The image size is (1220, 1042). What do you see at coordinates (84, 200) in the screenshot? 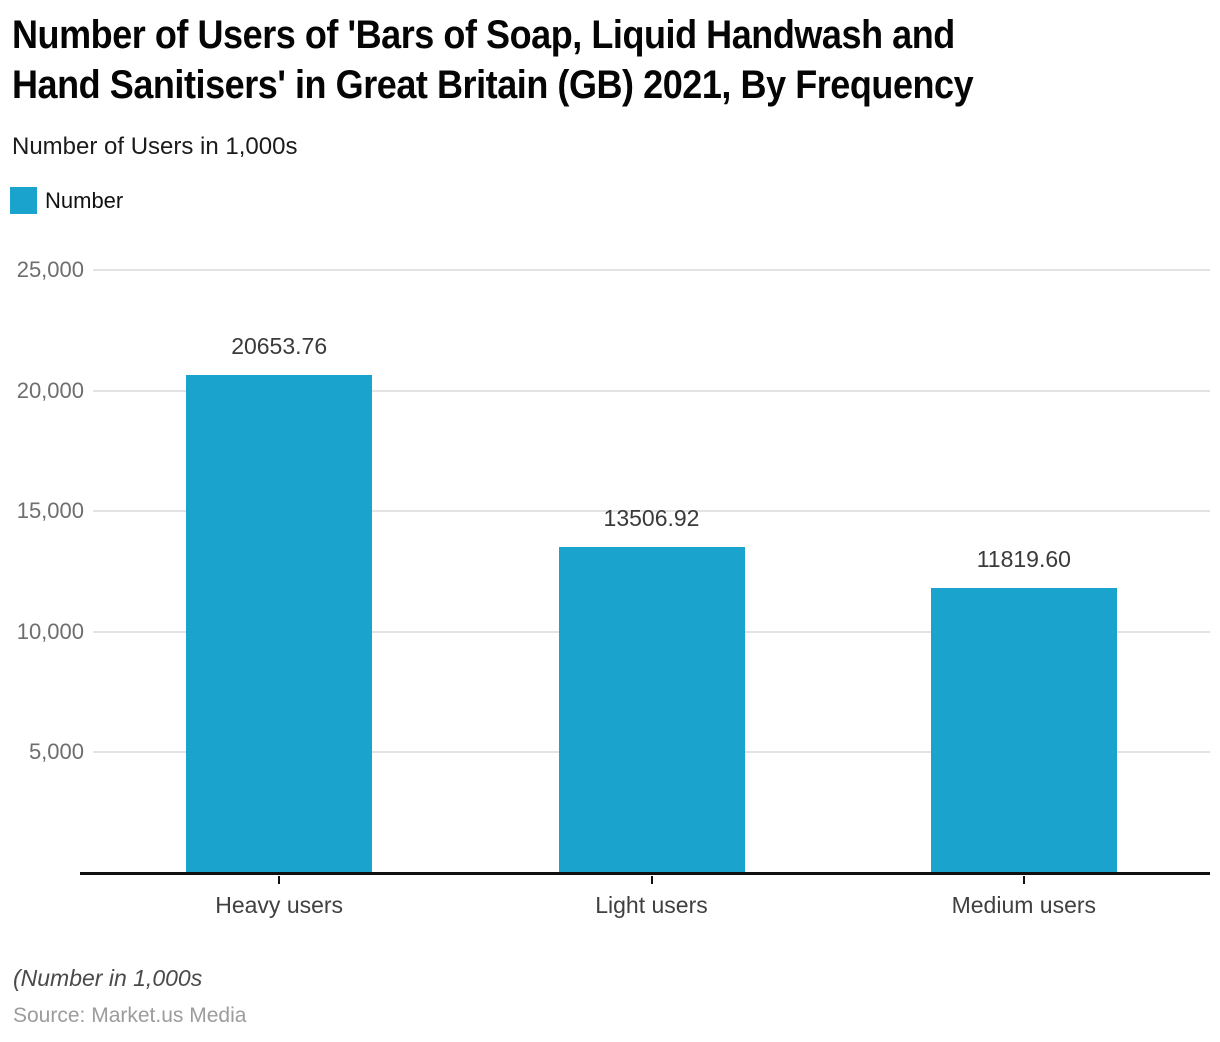
I see `legend-label: Number` at bounding box center [84, 200].